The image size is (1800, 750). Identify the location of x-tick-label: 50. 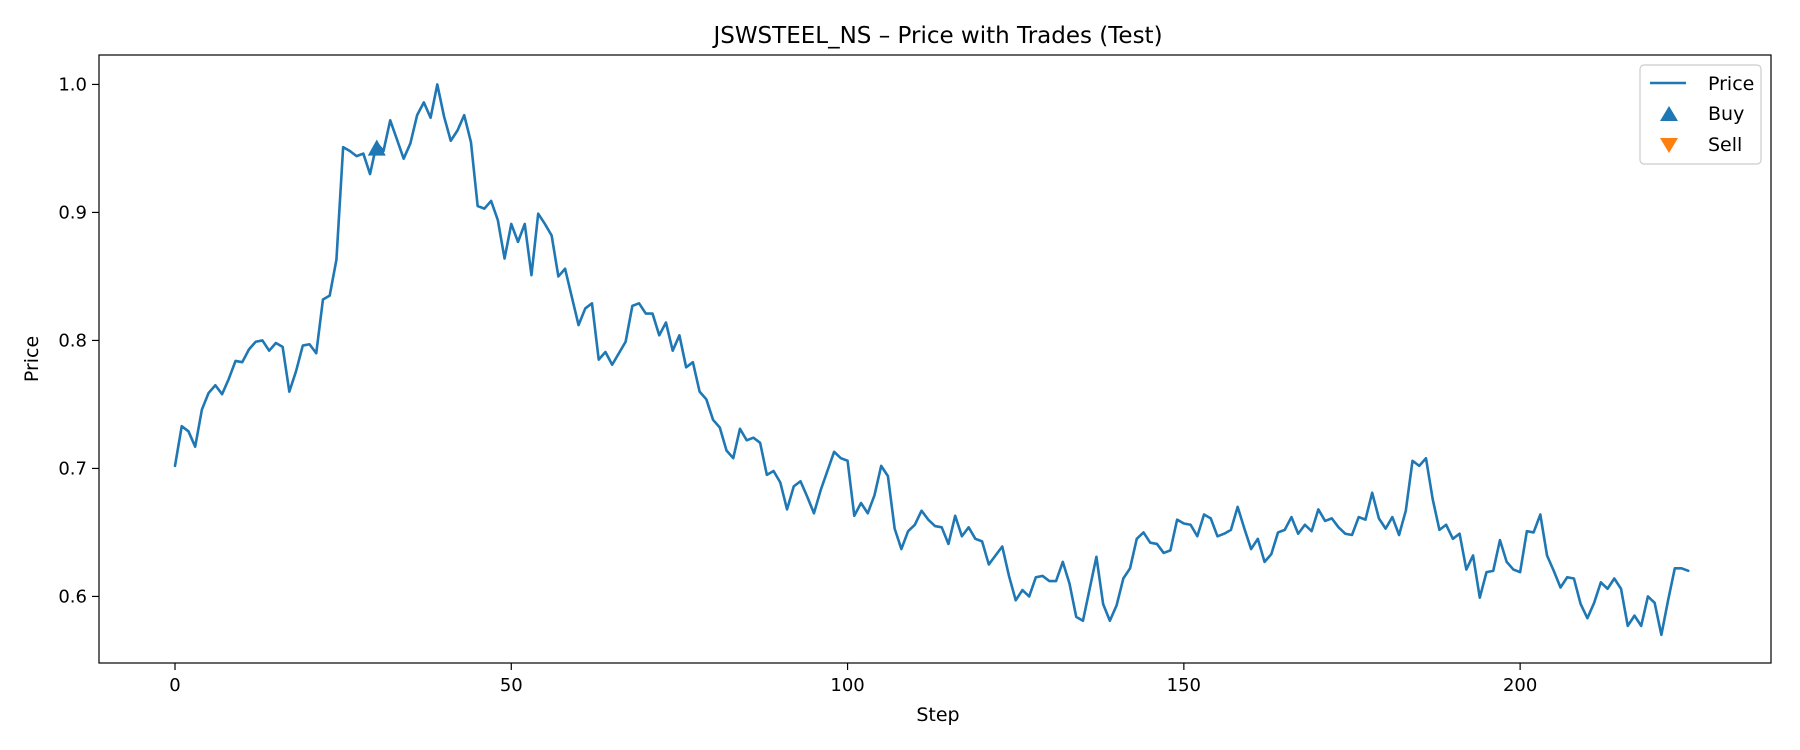
(511, 685).